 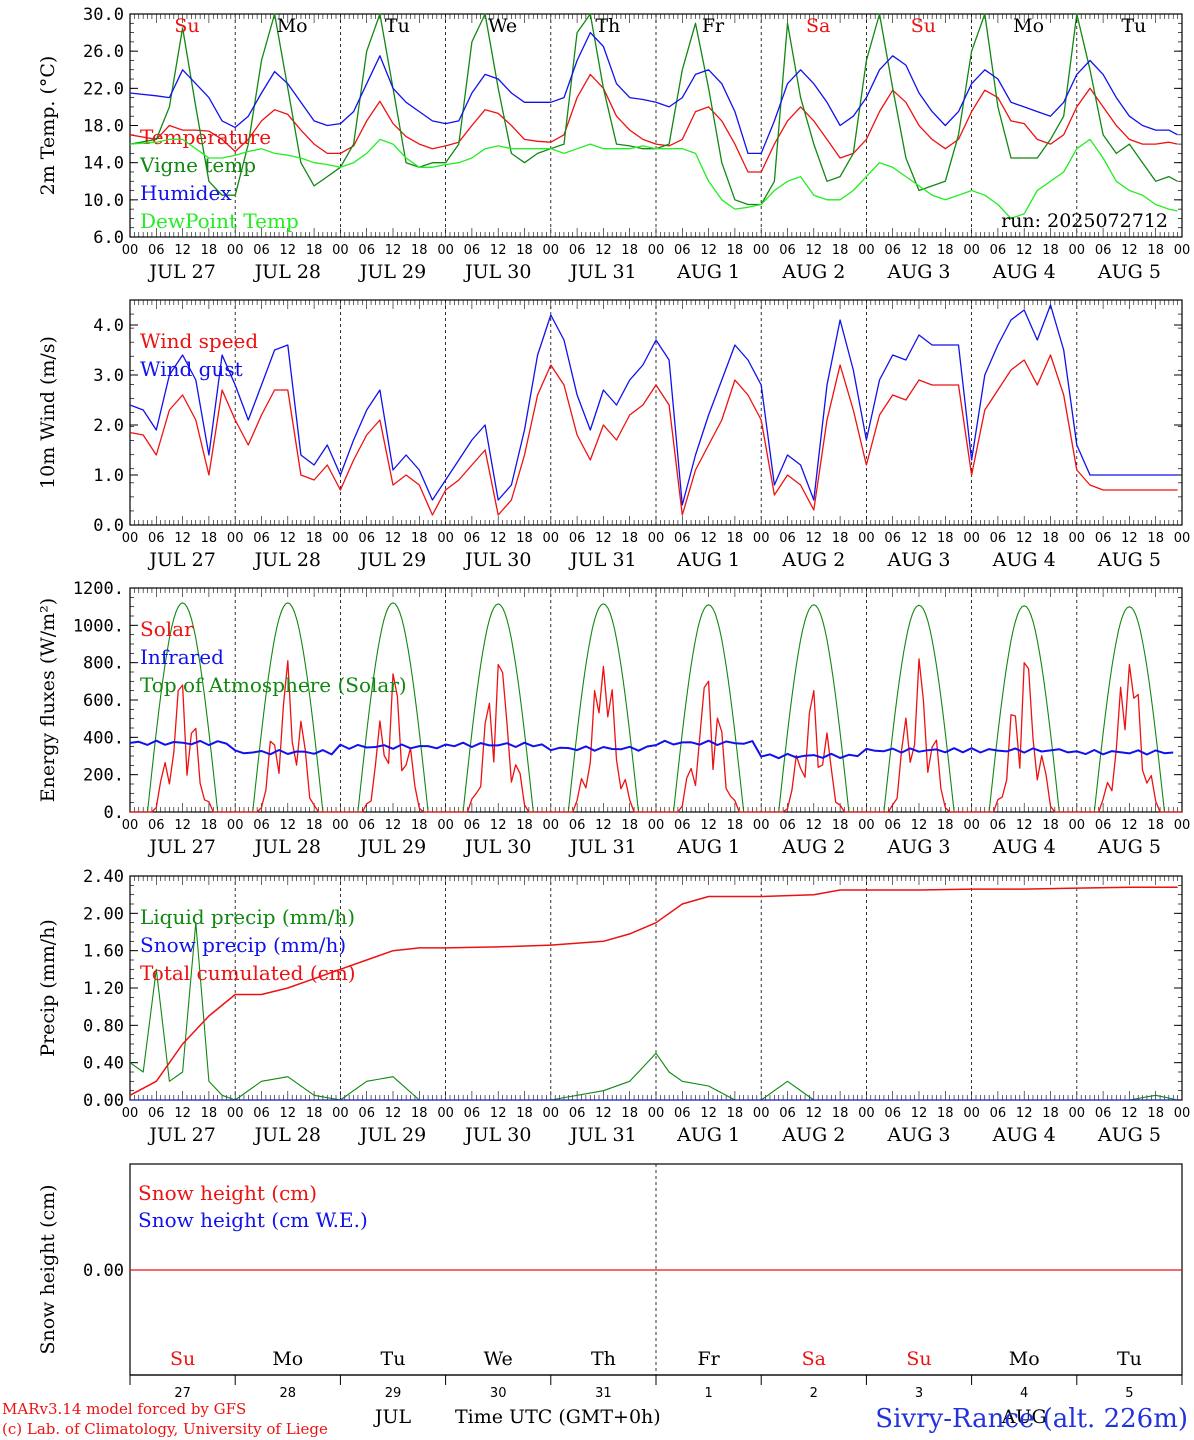 I want to click on y-tick-label: 2.40, so click(x=103, y=877).